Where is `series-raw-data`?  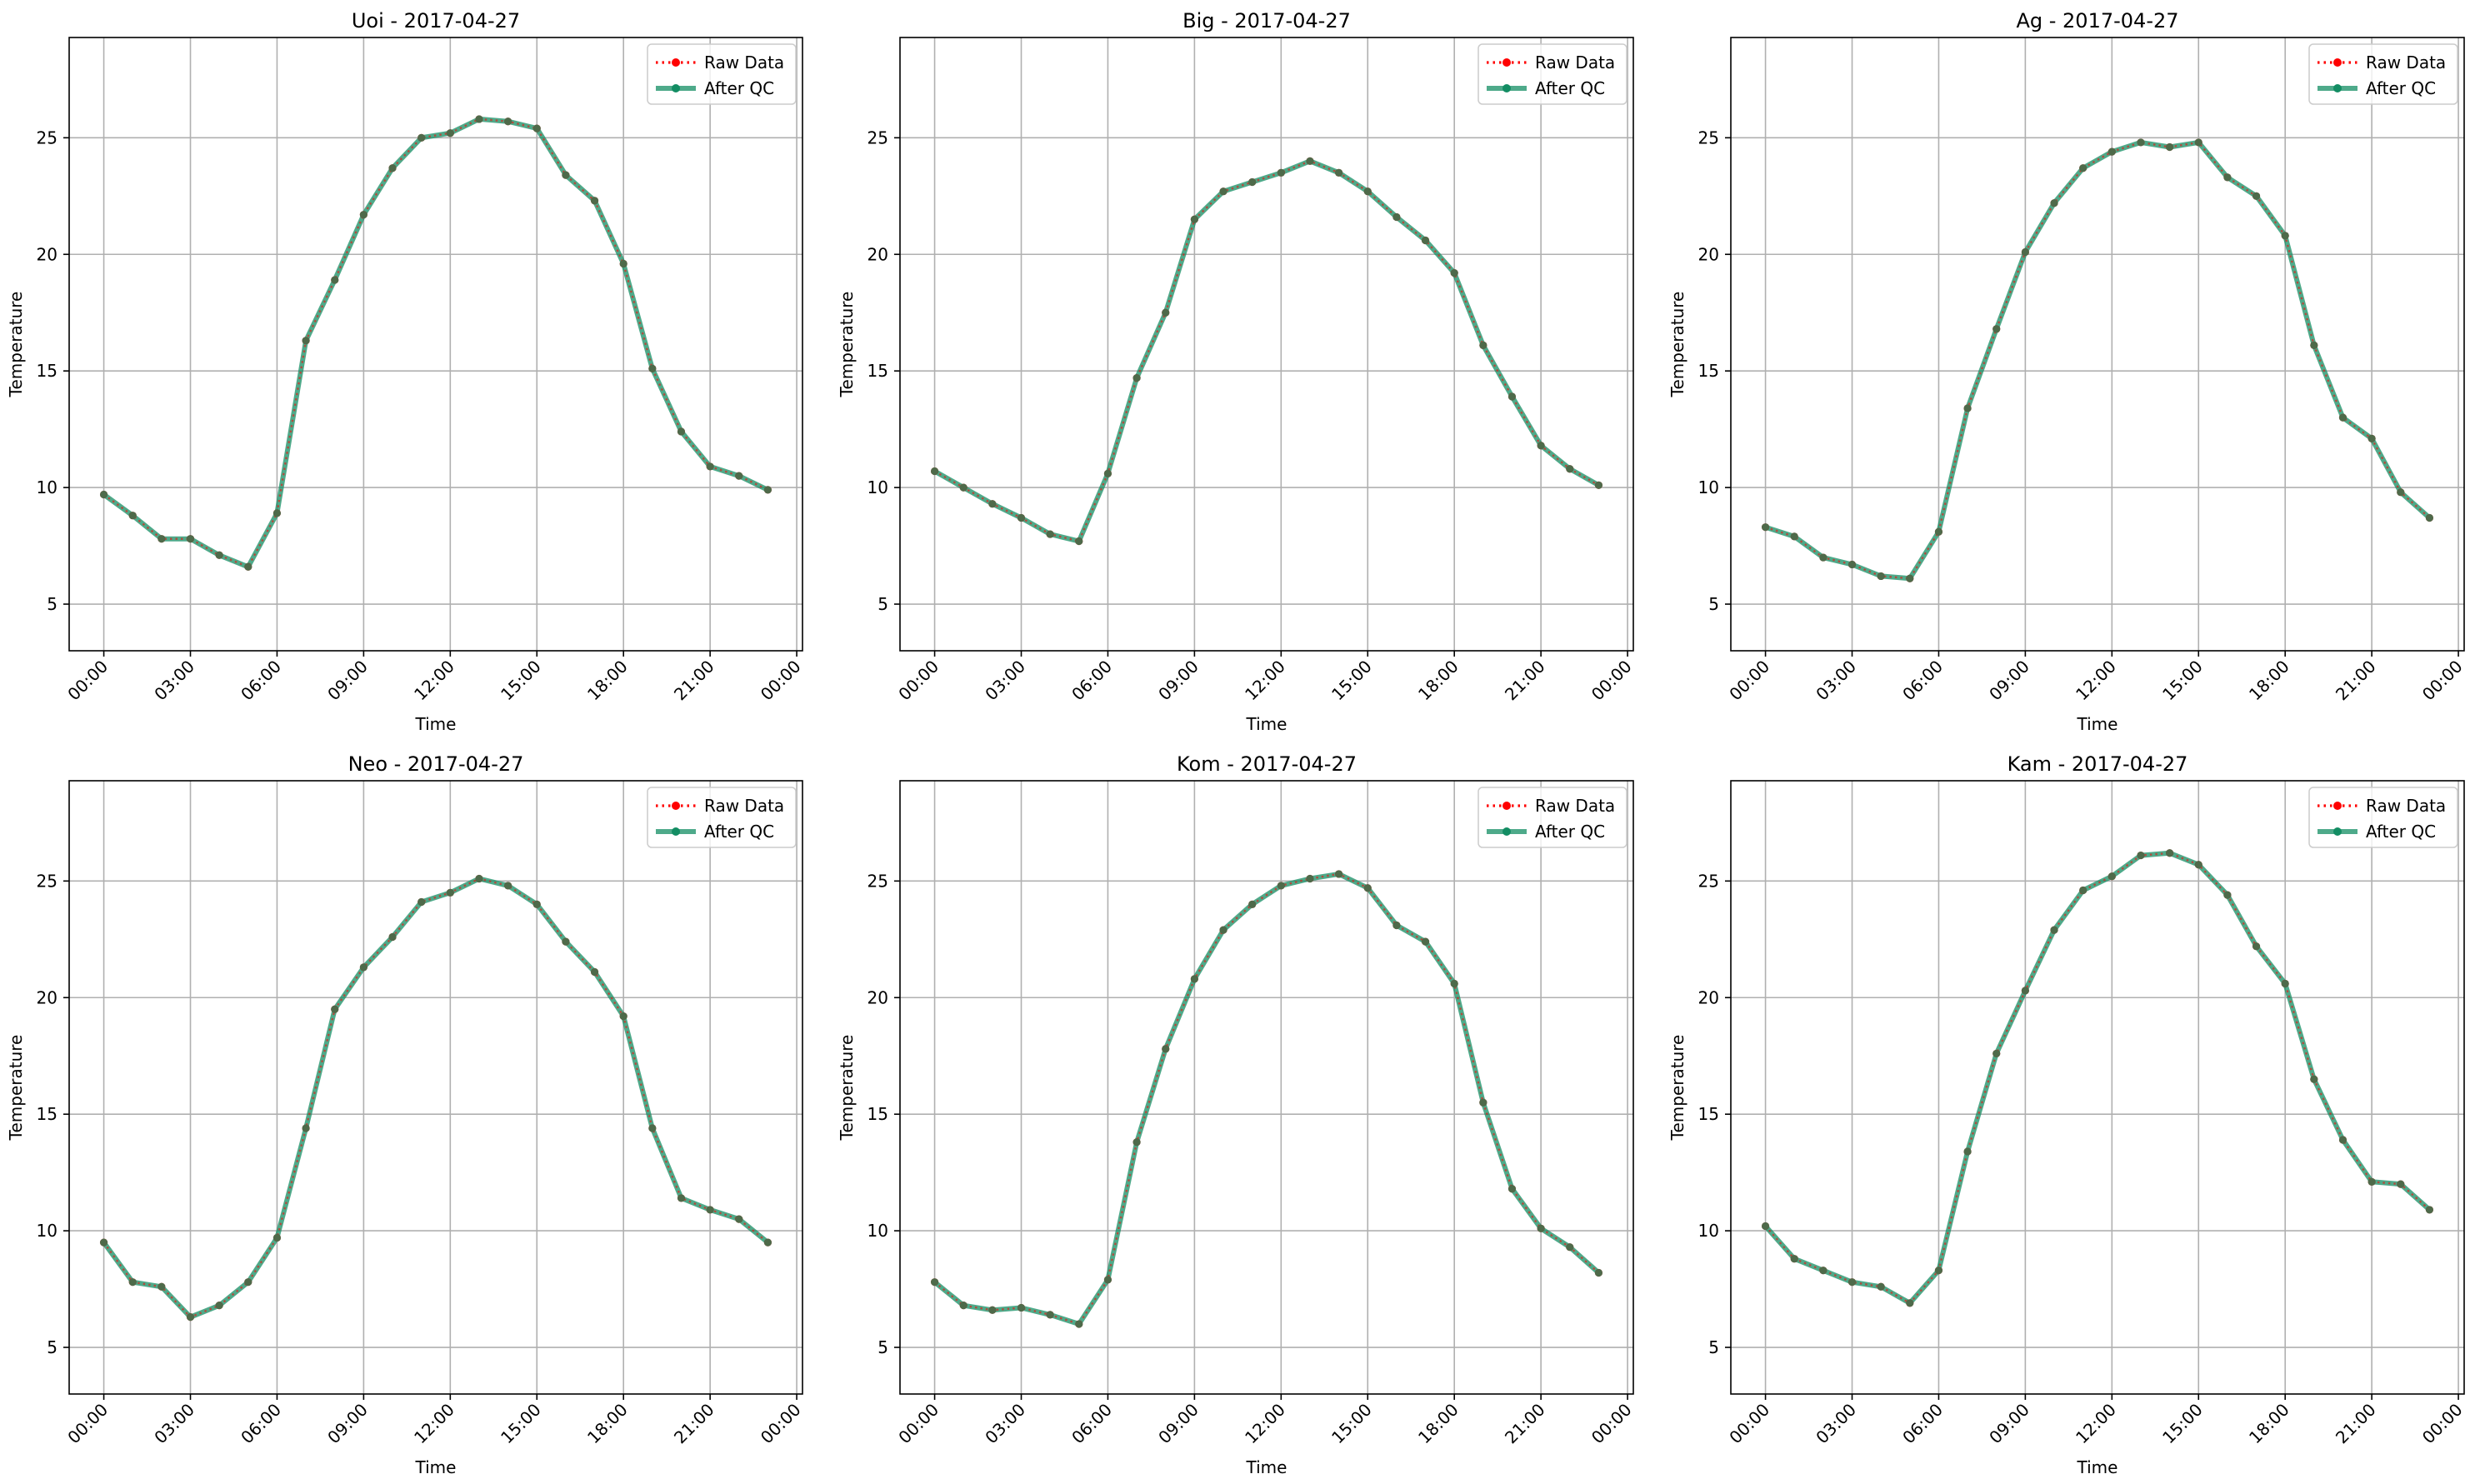
series-raw-data is located at coordinates (435, 342).